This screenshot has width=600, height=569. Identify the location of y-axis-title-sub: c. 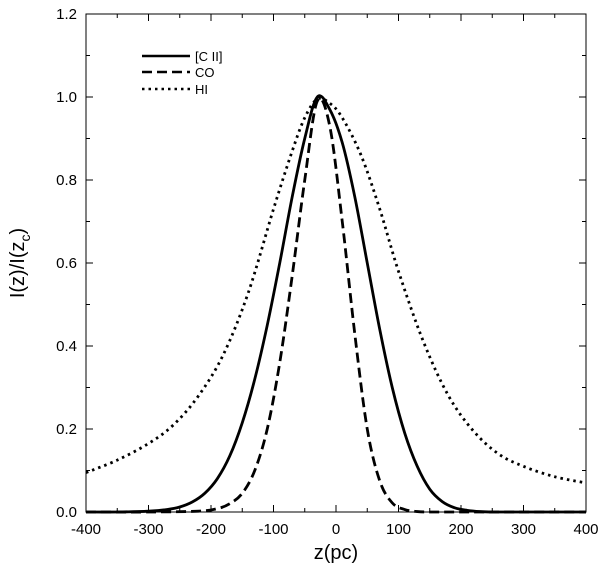
(25, 238).